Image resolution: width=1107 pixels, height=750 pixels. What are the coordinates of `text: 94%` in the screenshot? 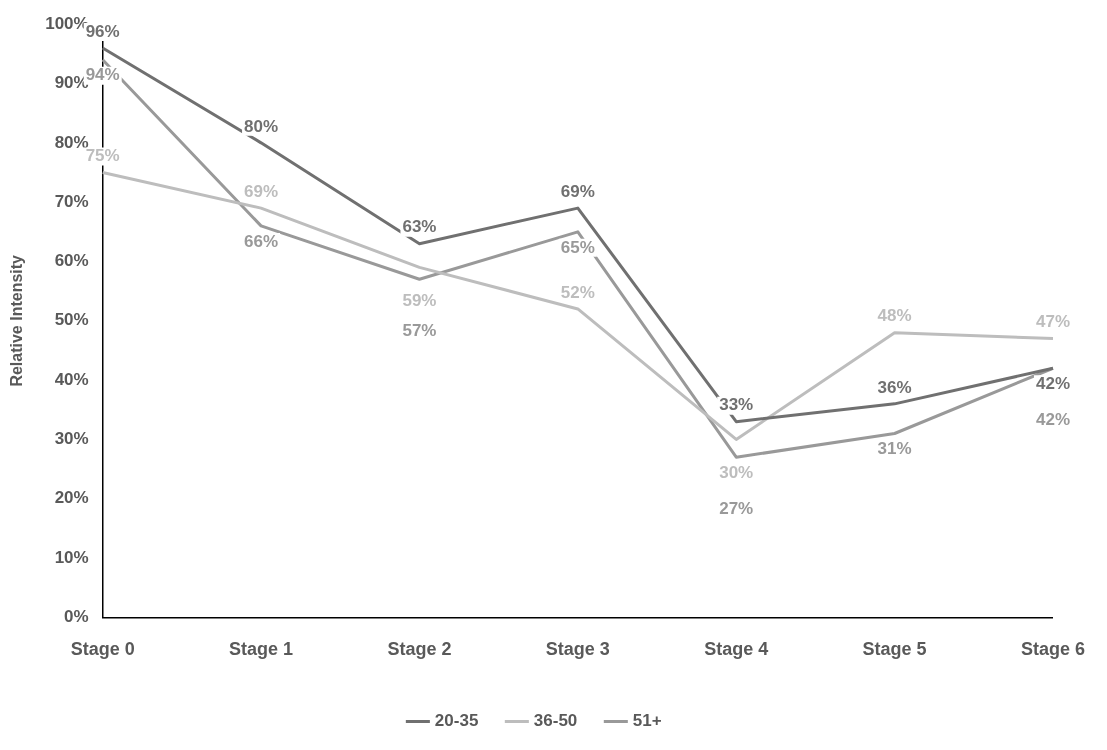 It's located at (102, 75).